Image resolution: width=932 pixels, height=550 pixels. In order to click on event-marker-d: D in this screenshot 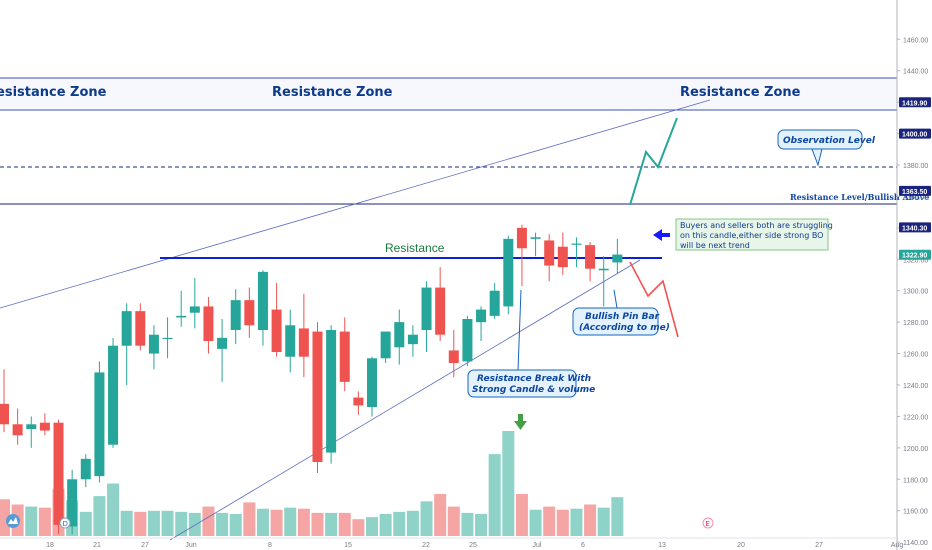, I will do `click(65, 523)`.